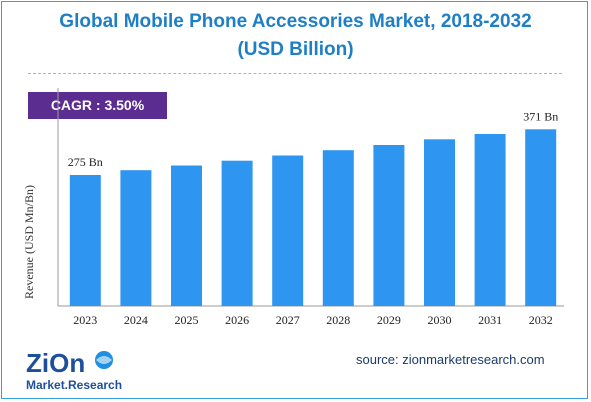  I want to click on x-tick-label-2025: 2025, so click(187, 320).